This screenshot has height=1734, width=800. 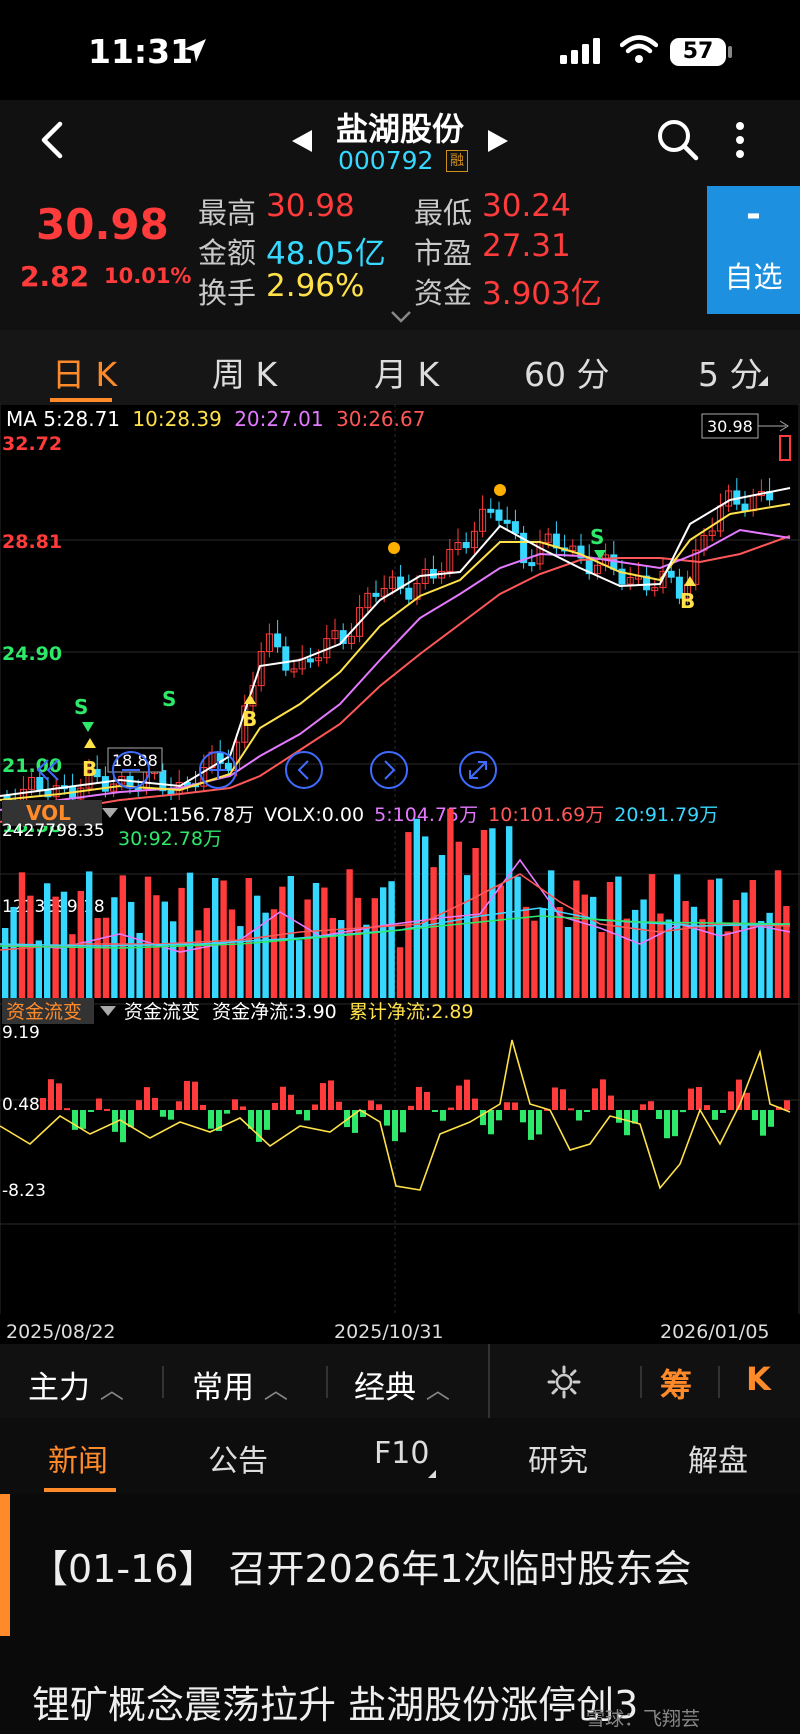 What do you see at coordinates (698, 51) in the screenshot?
I see `battery-level: 57` at bounding box center [698, 51].